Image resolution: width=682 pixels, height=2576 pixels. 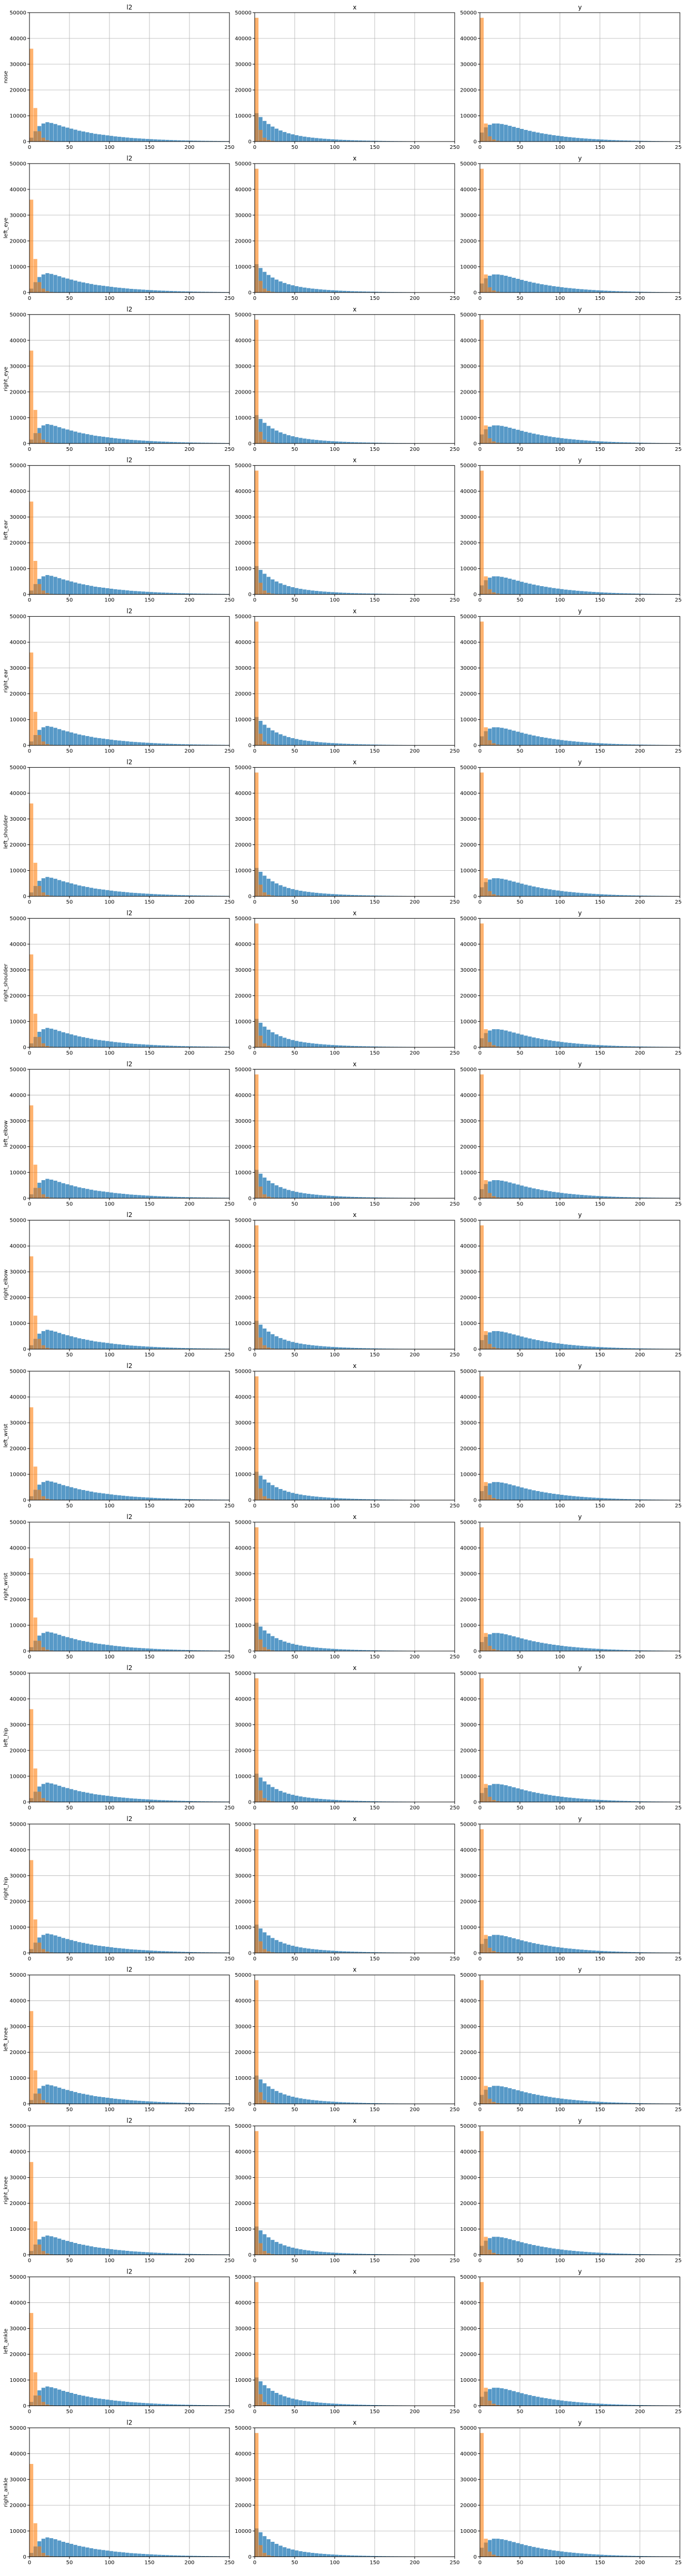 I want to click on x-tick-label: 150, so click(x=149, y=2412).